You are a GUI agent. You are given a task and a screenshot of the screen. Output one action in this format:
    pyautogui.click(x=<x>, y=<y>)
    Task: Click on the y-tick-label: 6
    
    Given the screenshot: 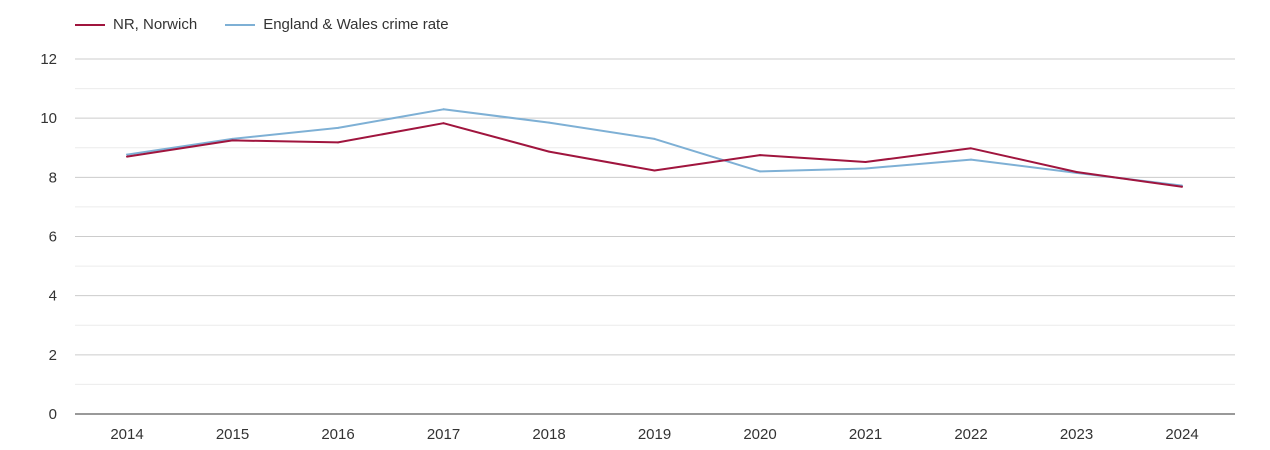 What is the action you would take?
    pyautogui.click(x=53, y=237)
    